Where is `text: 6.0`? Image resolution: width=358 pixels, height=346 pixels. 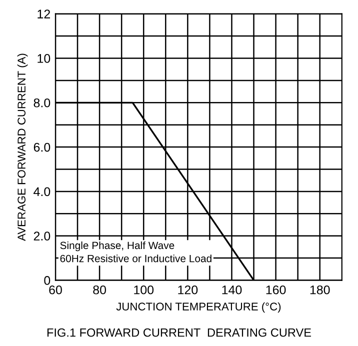 text: 6.0 is located at coordinates (42, 147).